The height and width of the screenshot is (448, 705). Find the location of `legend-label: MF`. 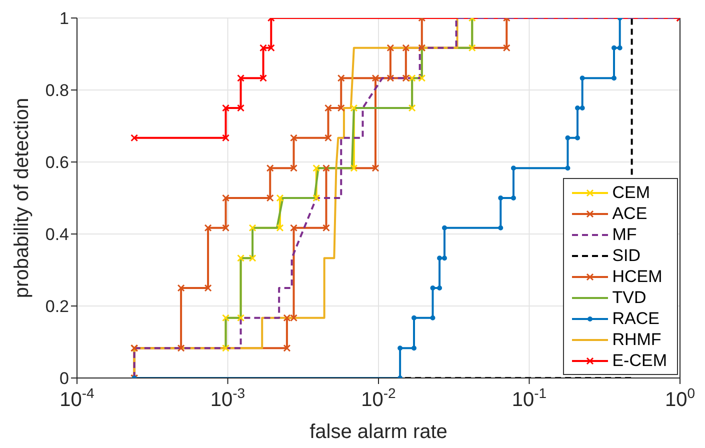

legend-label: MF is located at coordinates (624, 234).